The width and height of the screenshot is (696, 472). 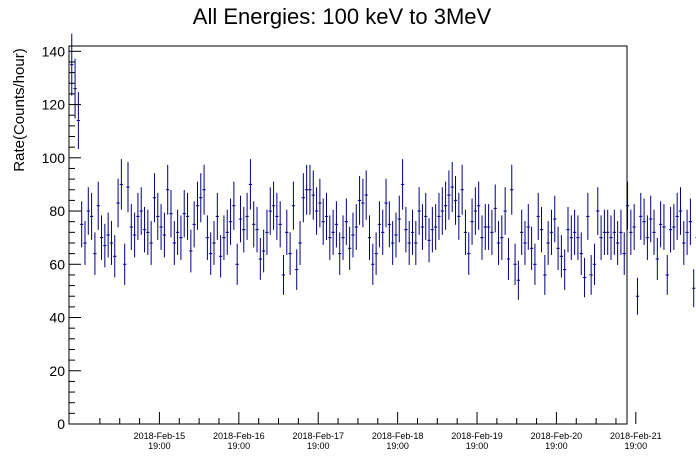 I want to click on chart-title: All Energies: 100 keV to 3MeV, so click(x=342, y=16).